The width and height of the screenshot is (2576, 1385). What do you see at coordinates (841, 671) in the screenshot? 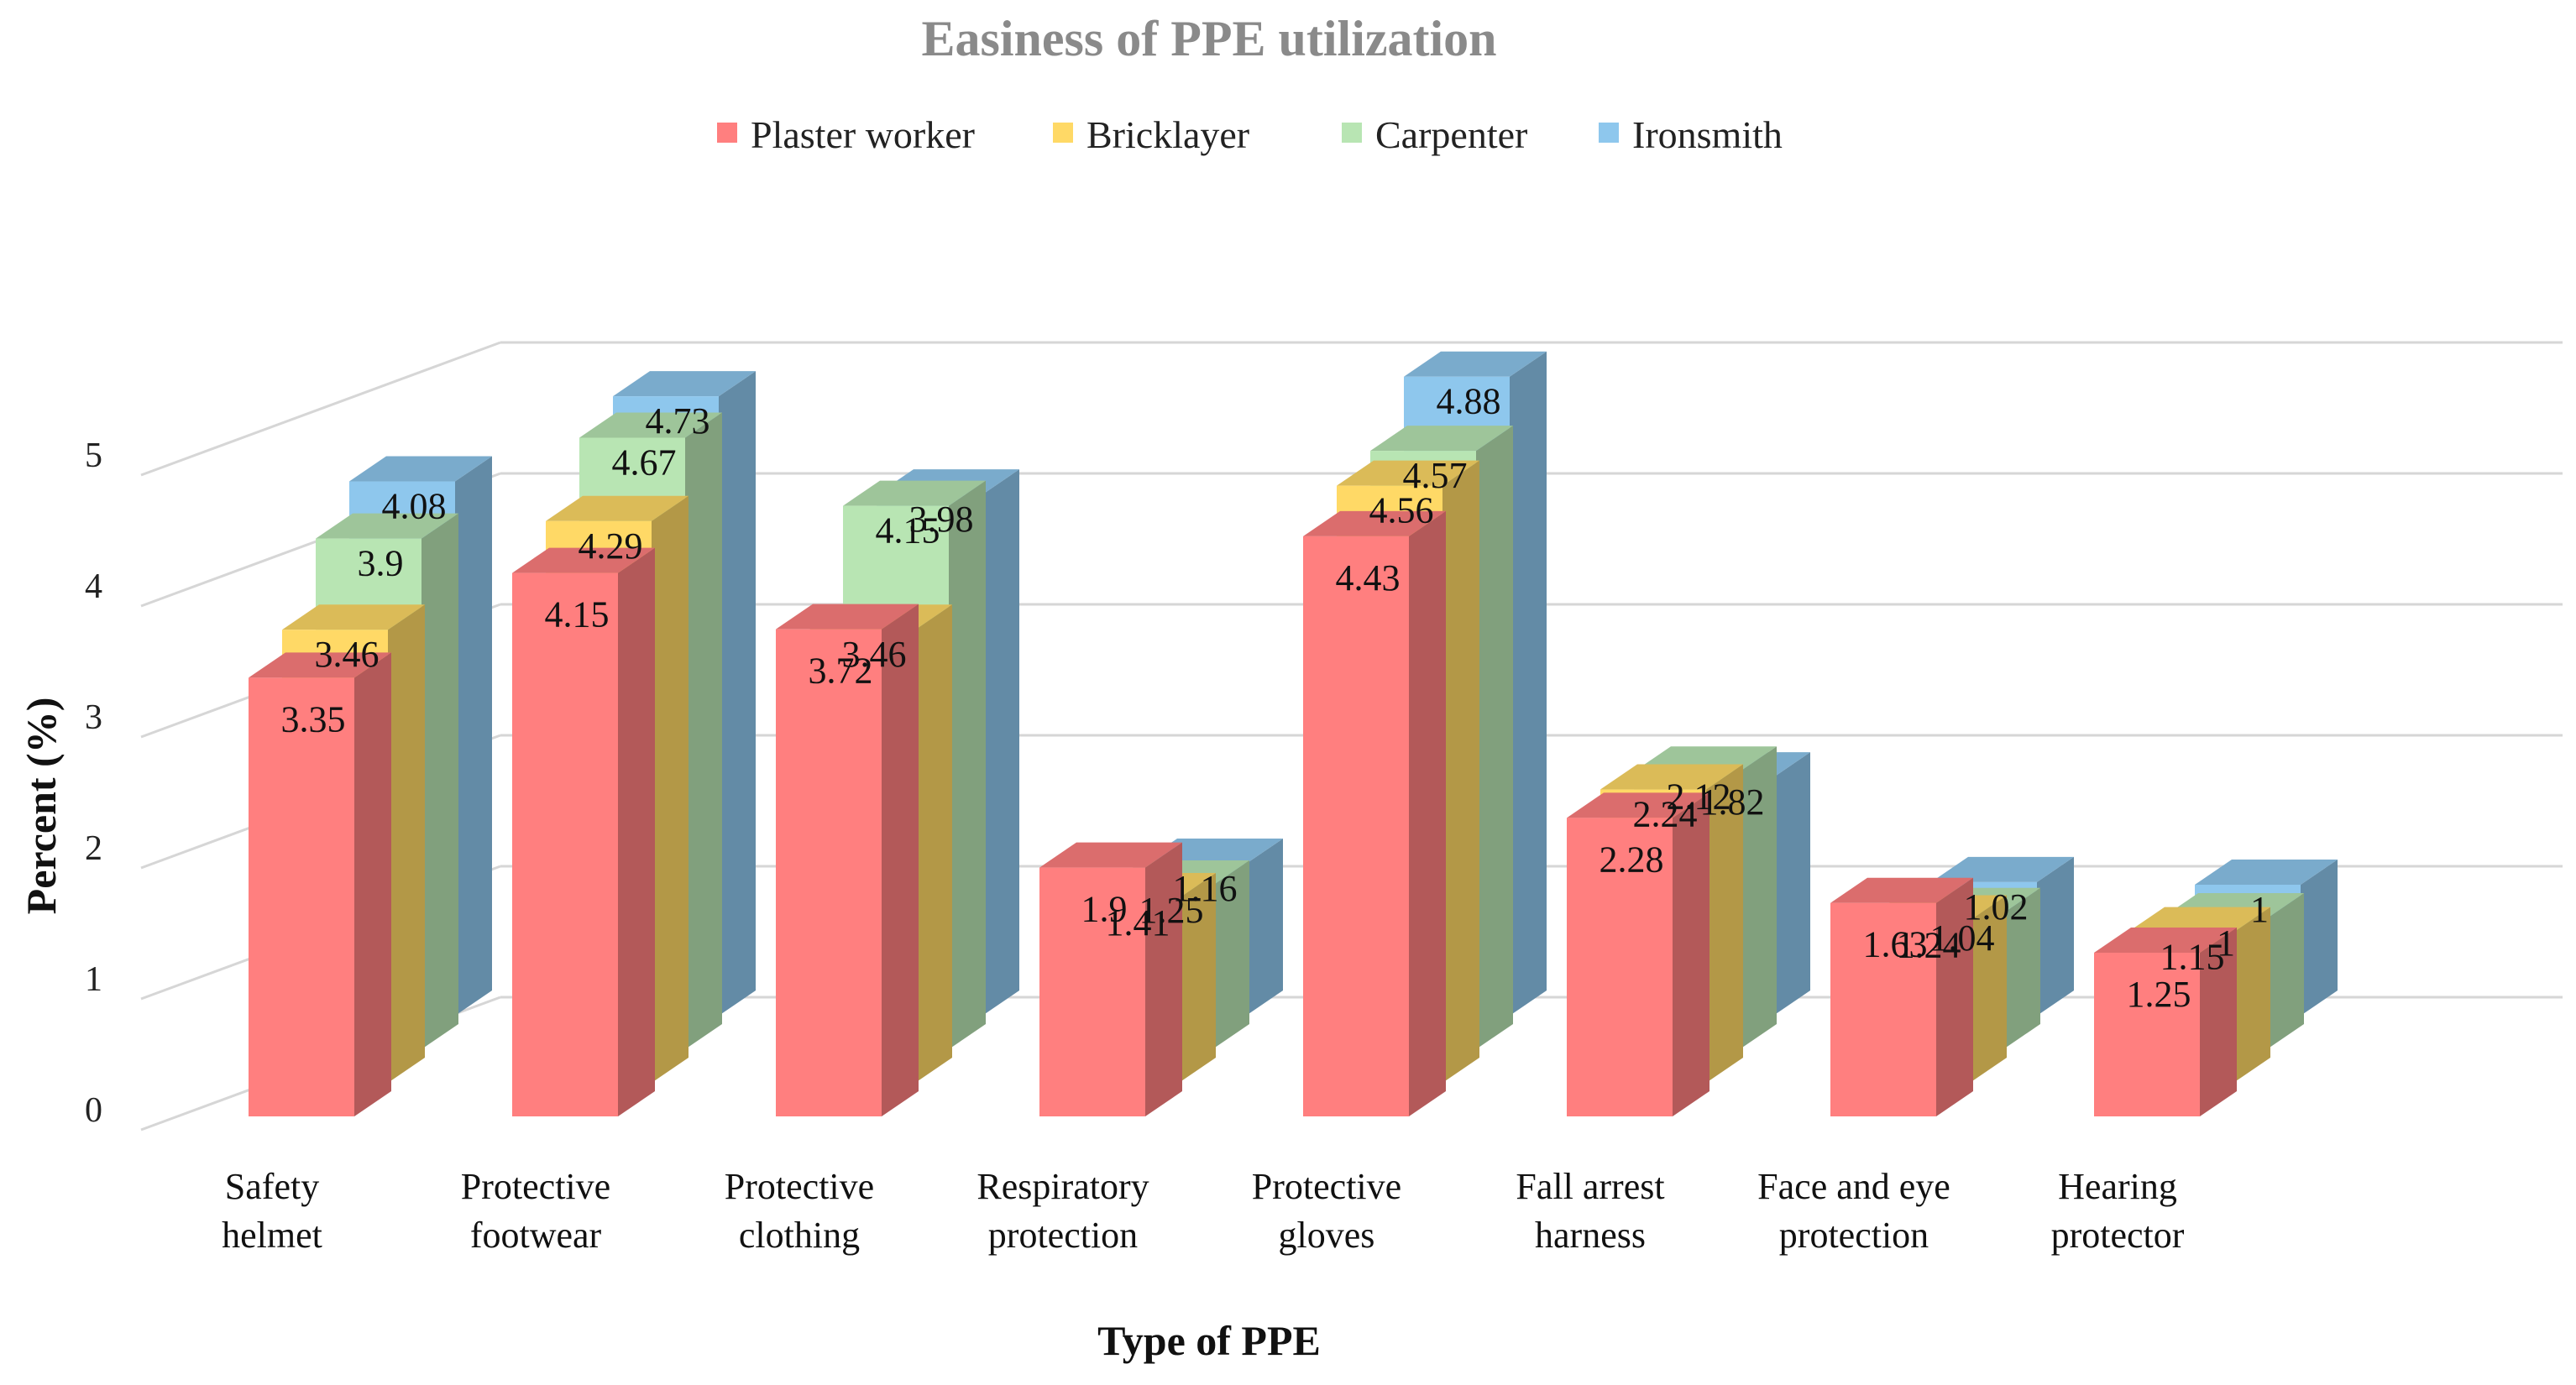
I see `data-label: 3.72` at bounding box center [841, 671].